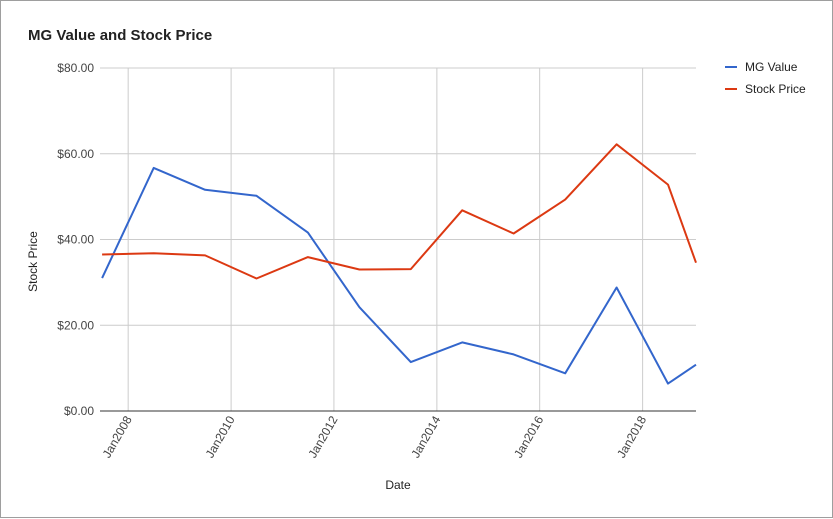  Describe the element at coordinates (775, 89) in the screenshot. I see `legend-label: Stock Price` at that location.